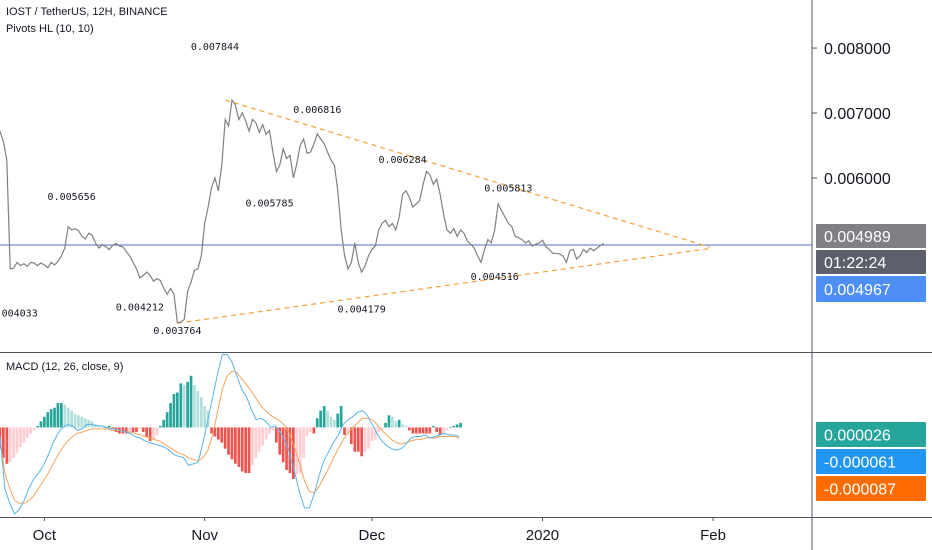  What do you see at coordinates (140, 307) in the screenshot?
I see `pivot-label: 0.004212` at bounding box center [140, 307].